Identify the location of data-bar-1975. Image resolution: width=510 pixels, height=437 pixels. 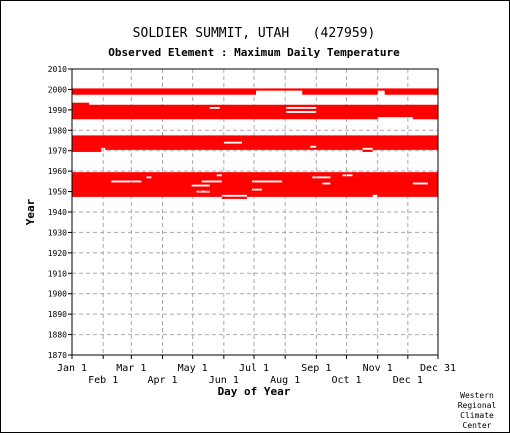
(255, 140).